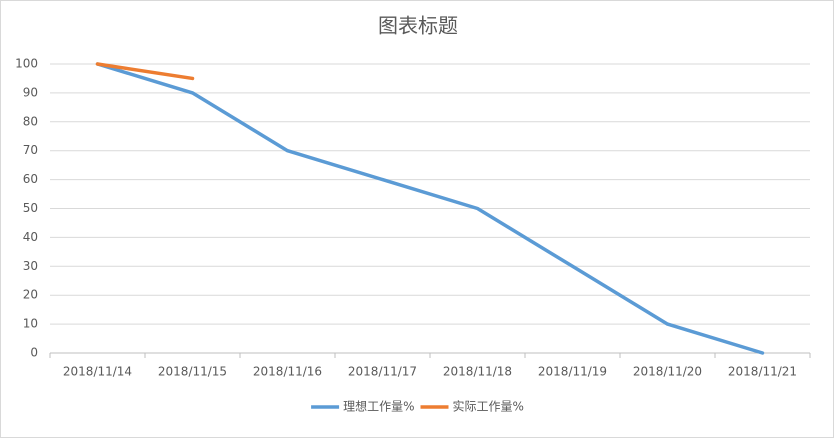  Describe the element at coordinates (30, 208) in the screenshot. I see `y-tick-label: 50` at that location.